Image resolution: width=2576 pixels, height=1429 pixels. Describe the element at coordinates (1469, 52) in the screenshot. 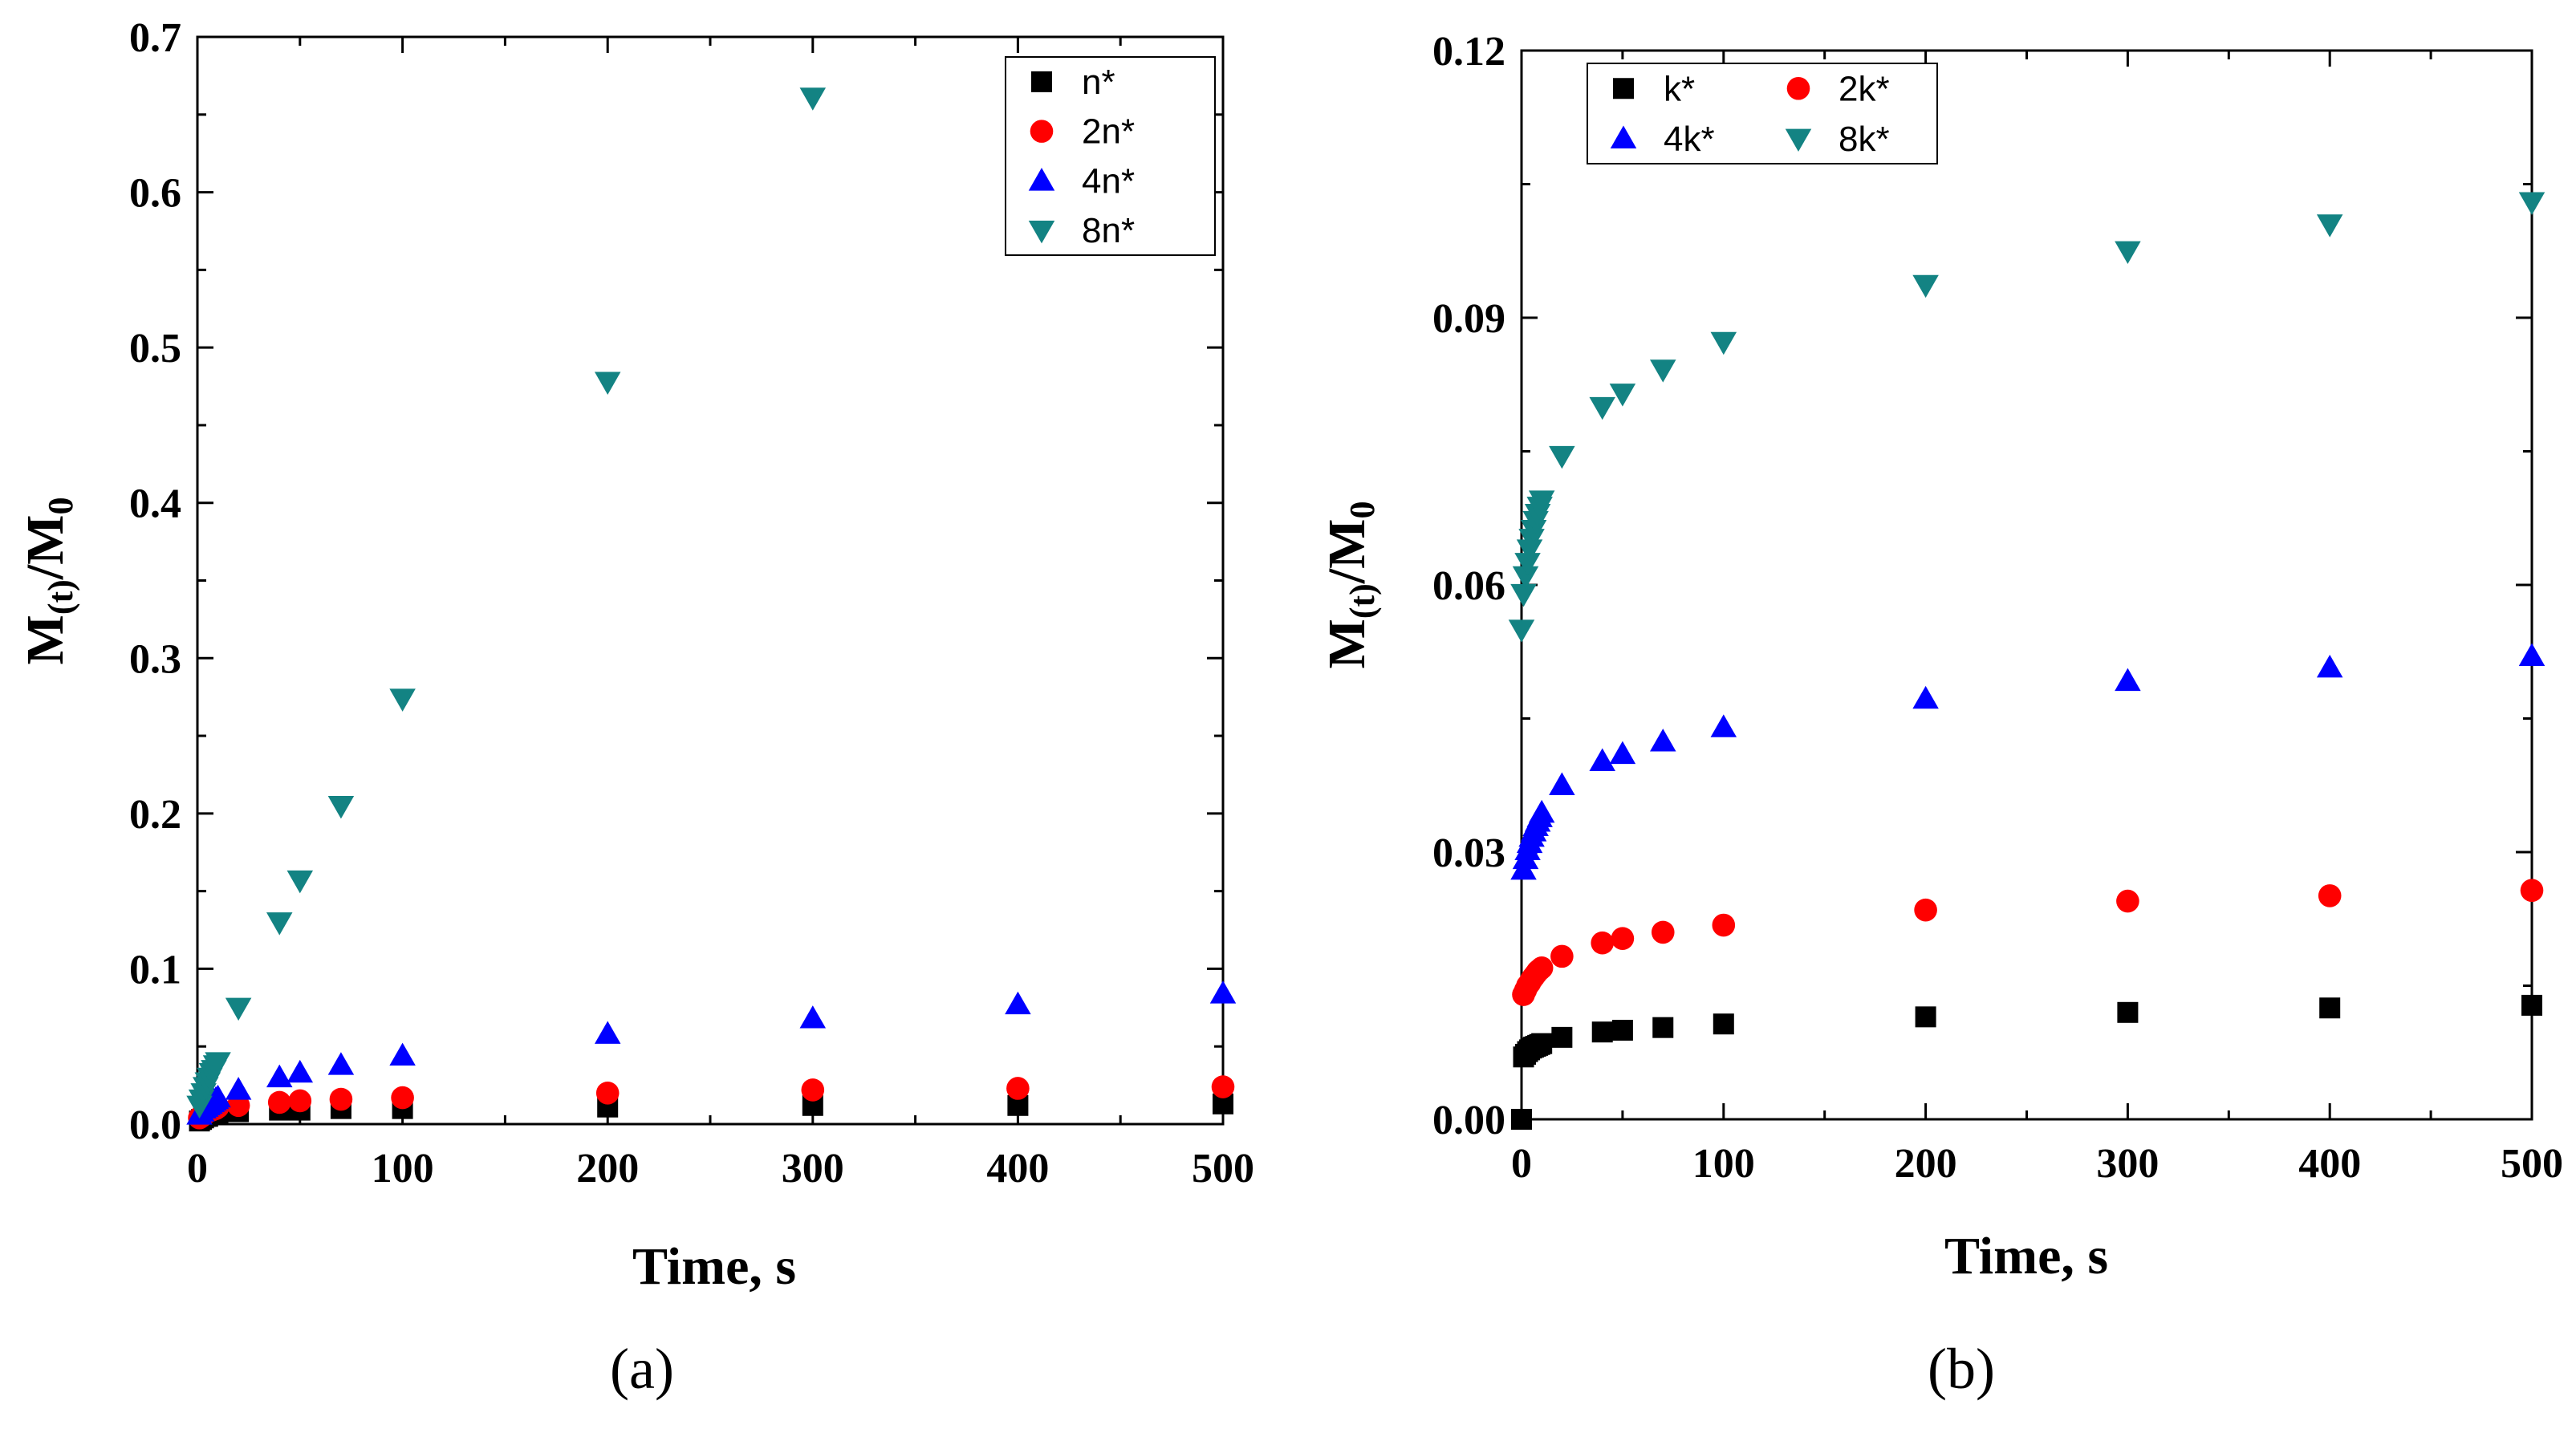

I see `panel-b-y-tick-label: 0.12` at that location.